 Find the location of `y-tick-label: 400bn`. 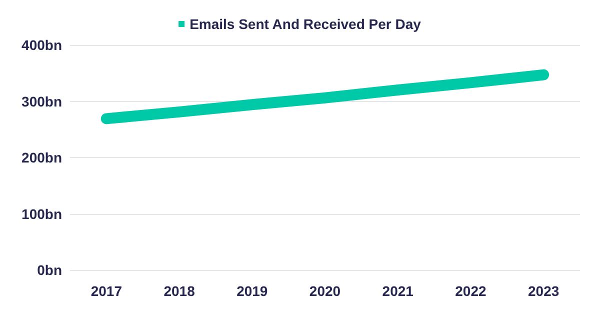

y-tick-label: 400bn is located at coordinates (42, 45).